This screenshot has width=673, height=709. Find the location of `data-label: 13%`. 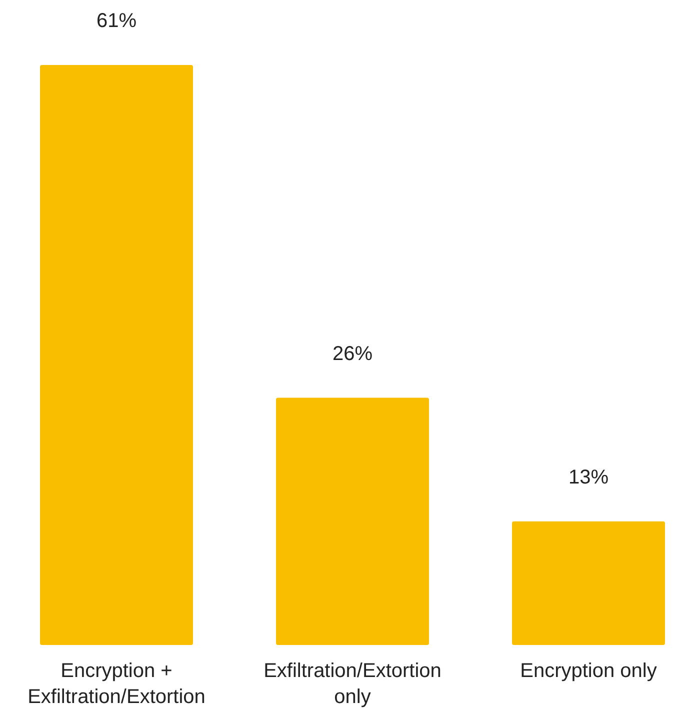

data-label: 13% is located at coordinates (588, 477).